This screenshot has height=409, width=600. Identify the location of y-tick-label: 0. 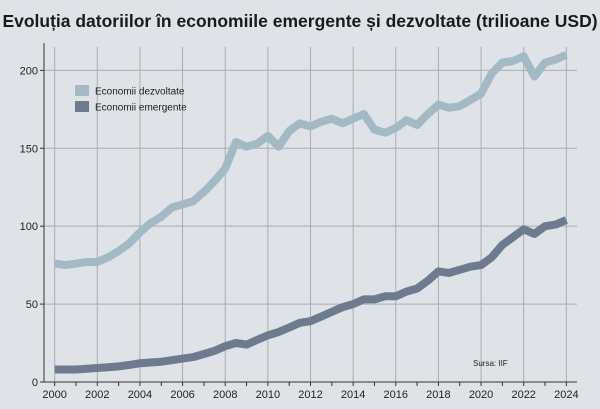
(35, 383).